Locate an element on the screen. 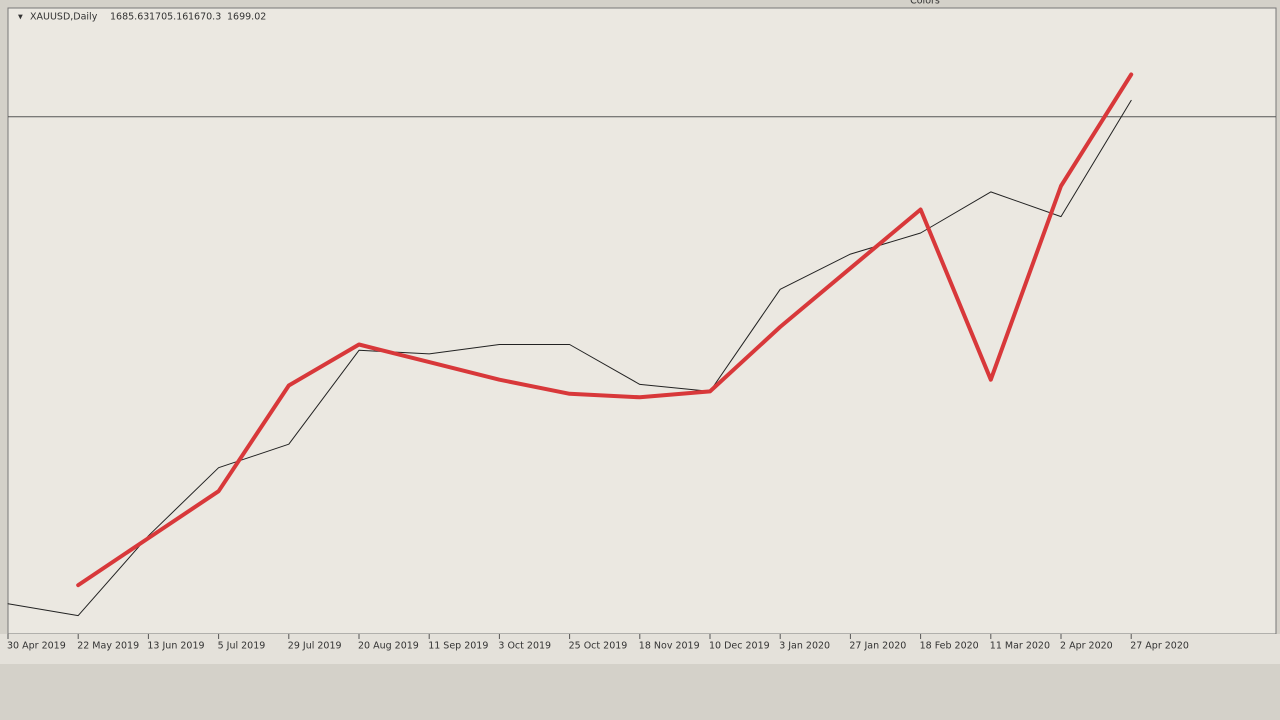  x-tick-label: 3 Jan 2020 is located at coordinates (804, 646).